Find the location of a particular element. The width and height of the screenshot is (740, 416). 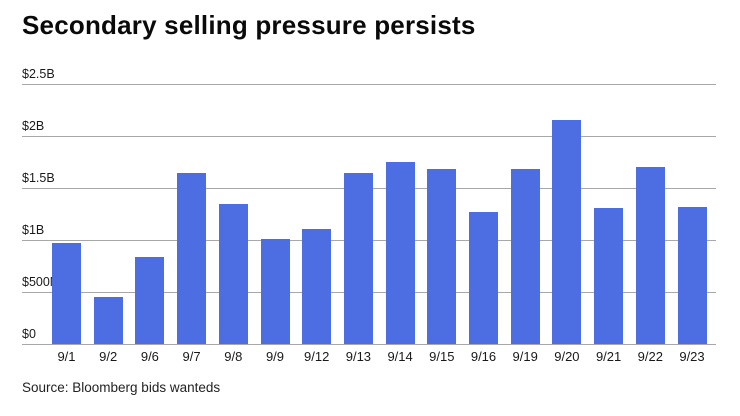

x-axis-tick-label: 9/8 is located at coordinates (233, 356).